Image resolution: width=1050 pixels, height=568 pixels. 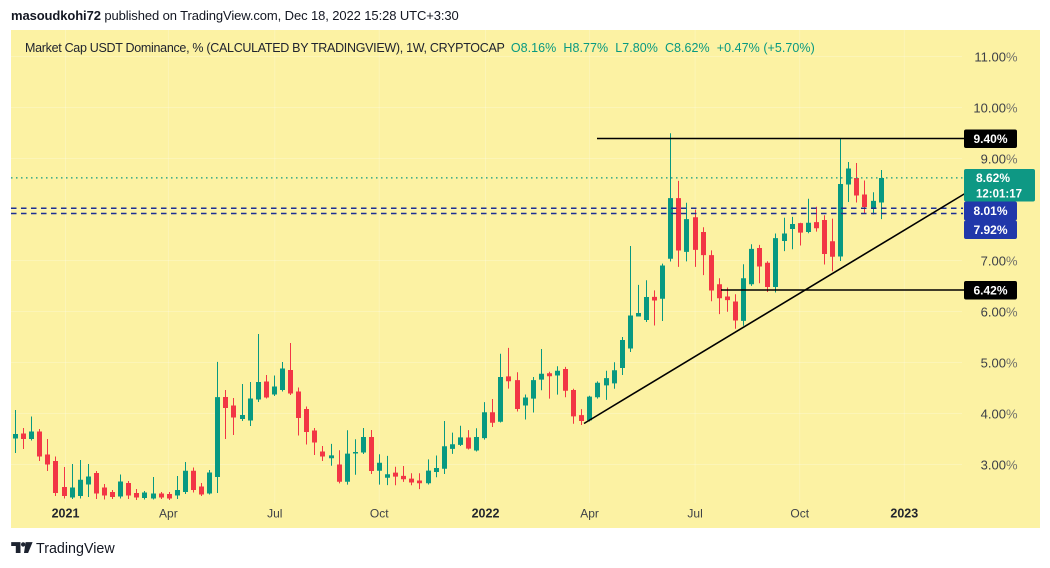 I want to click on svg-text: 2022, so click(x=486, y=514).